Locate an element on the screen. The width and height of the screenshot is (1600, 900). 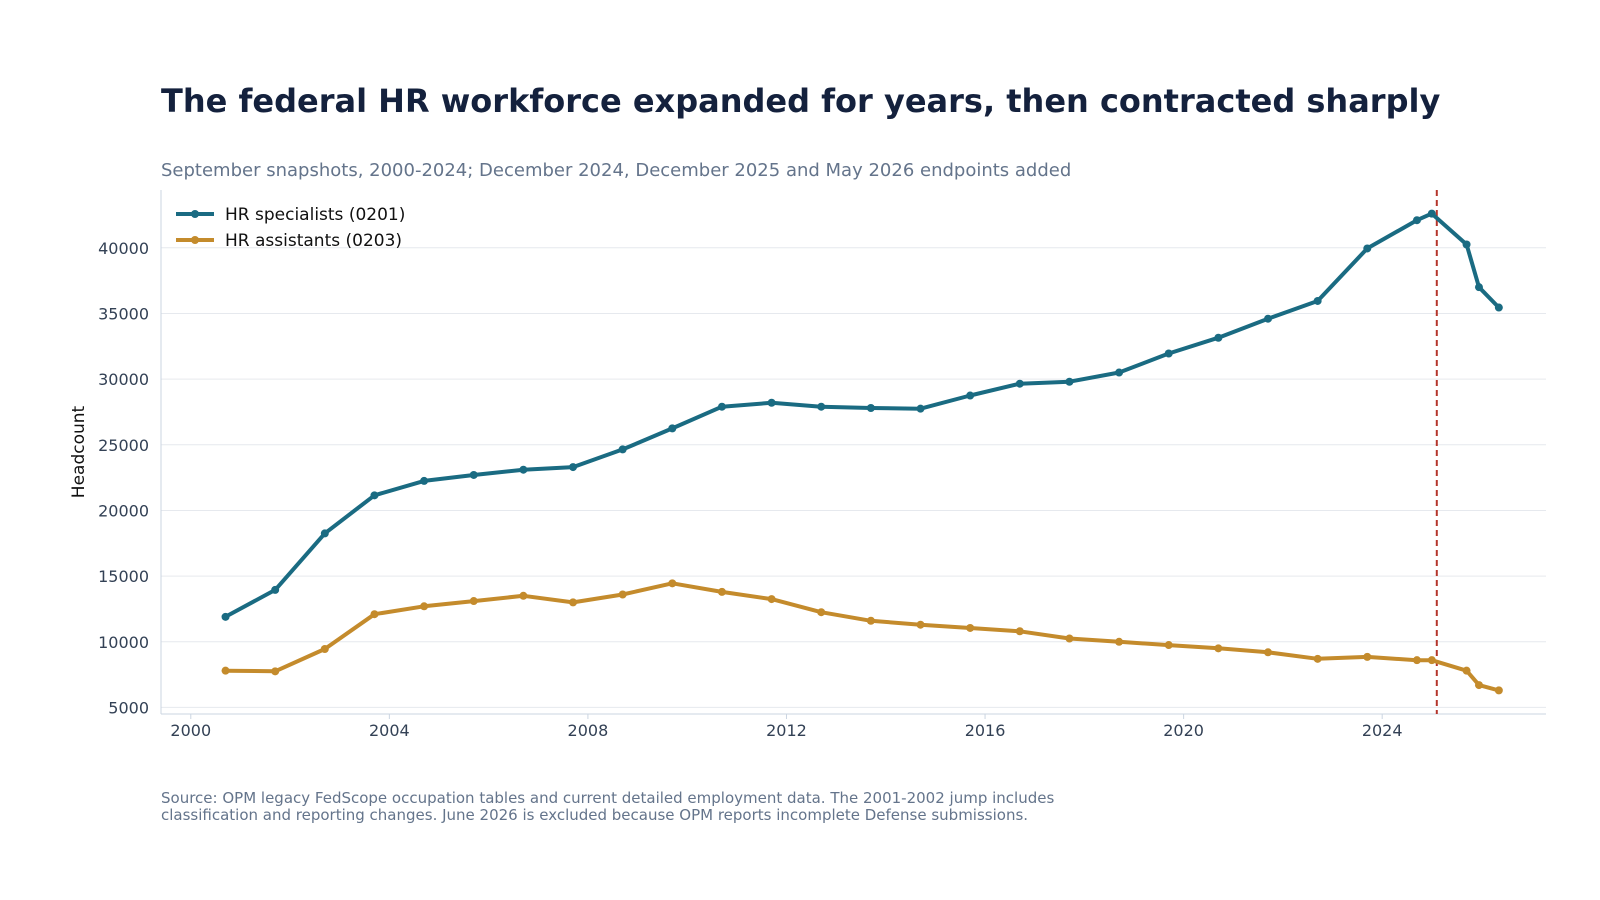
legend-marker-assistants is located at coordinates (195, 240).